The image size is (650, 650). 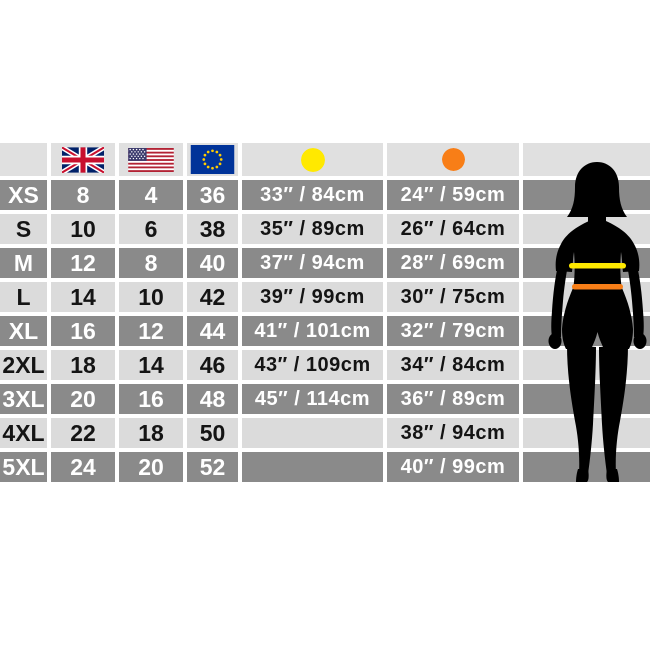 What do you see at coordinates (597, 189) in the screenshot?
I see `figure-head` at bounding box center [597, 189].